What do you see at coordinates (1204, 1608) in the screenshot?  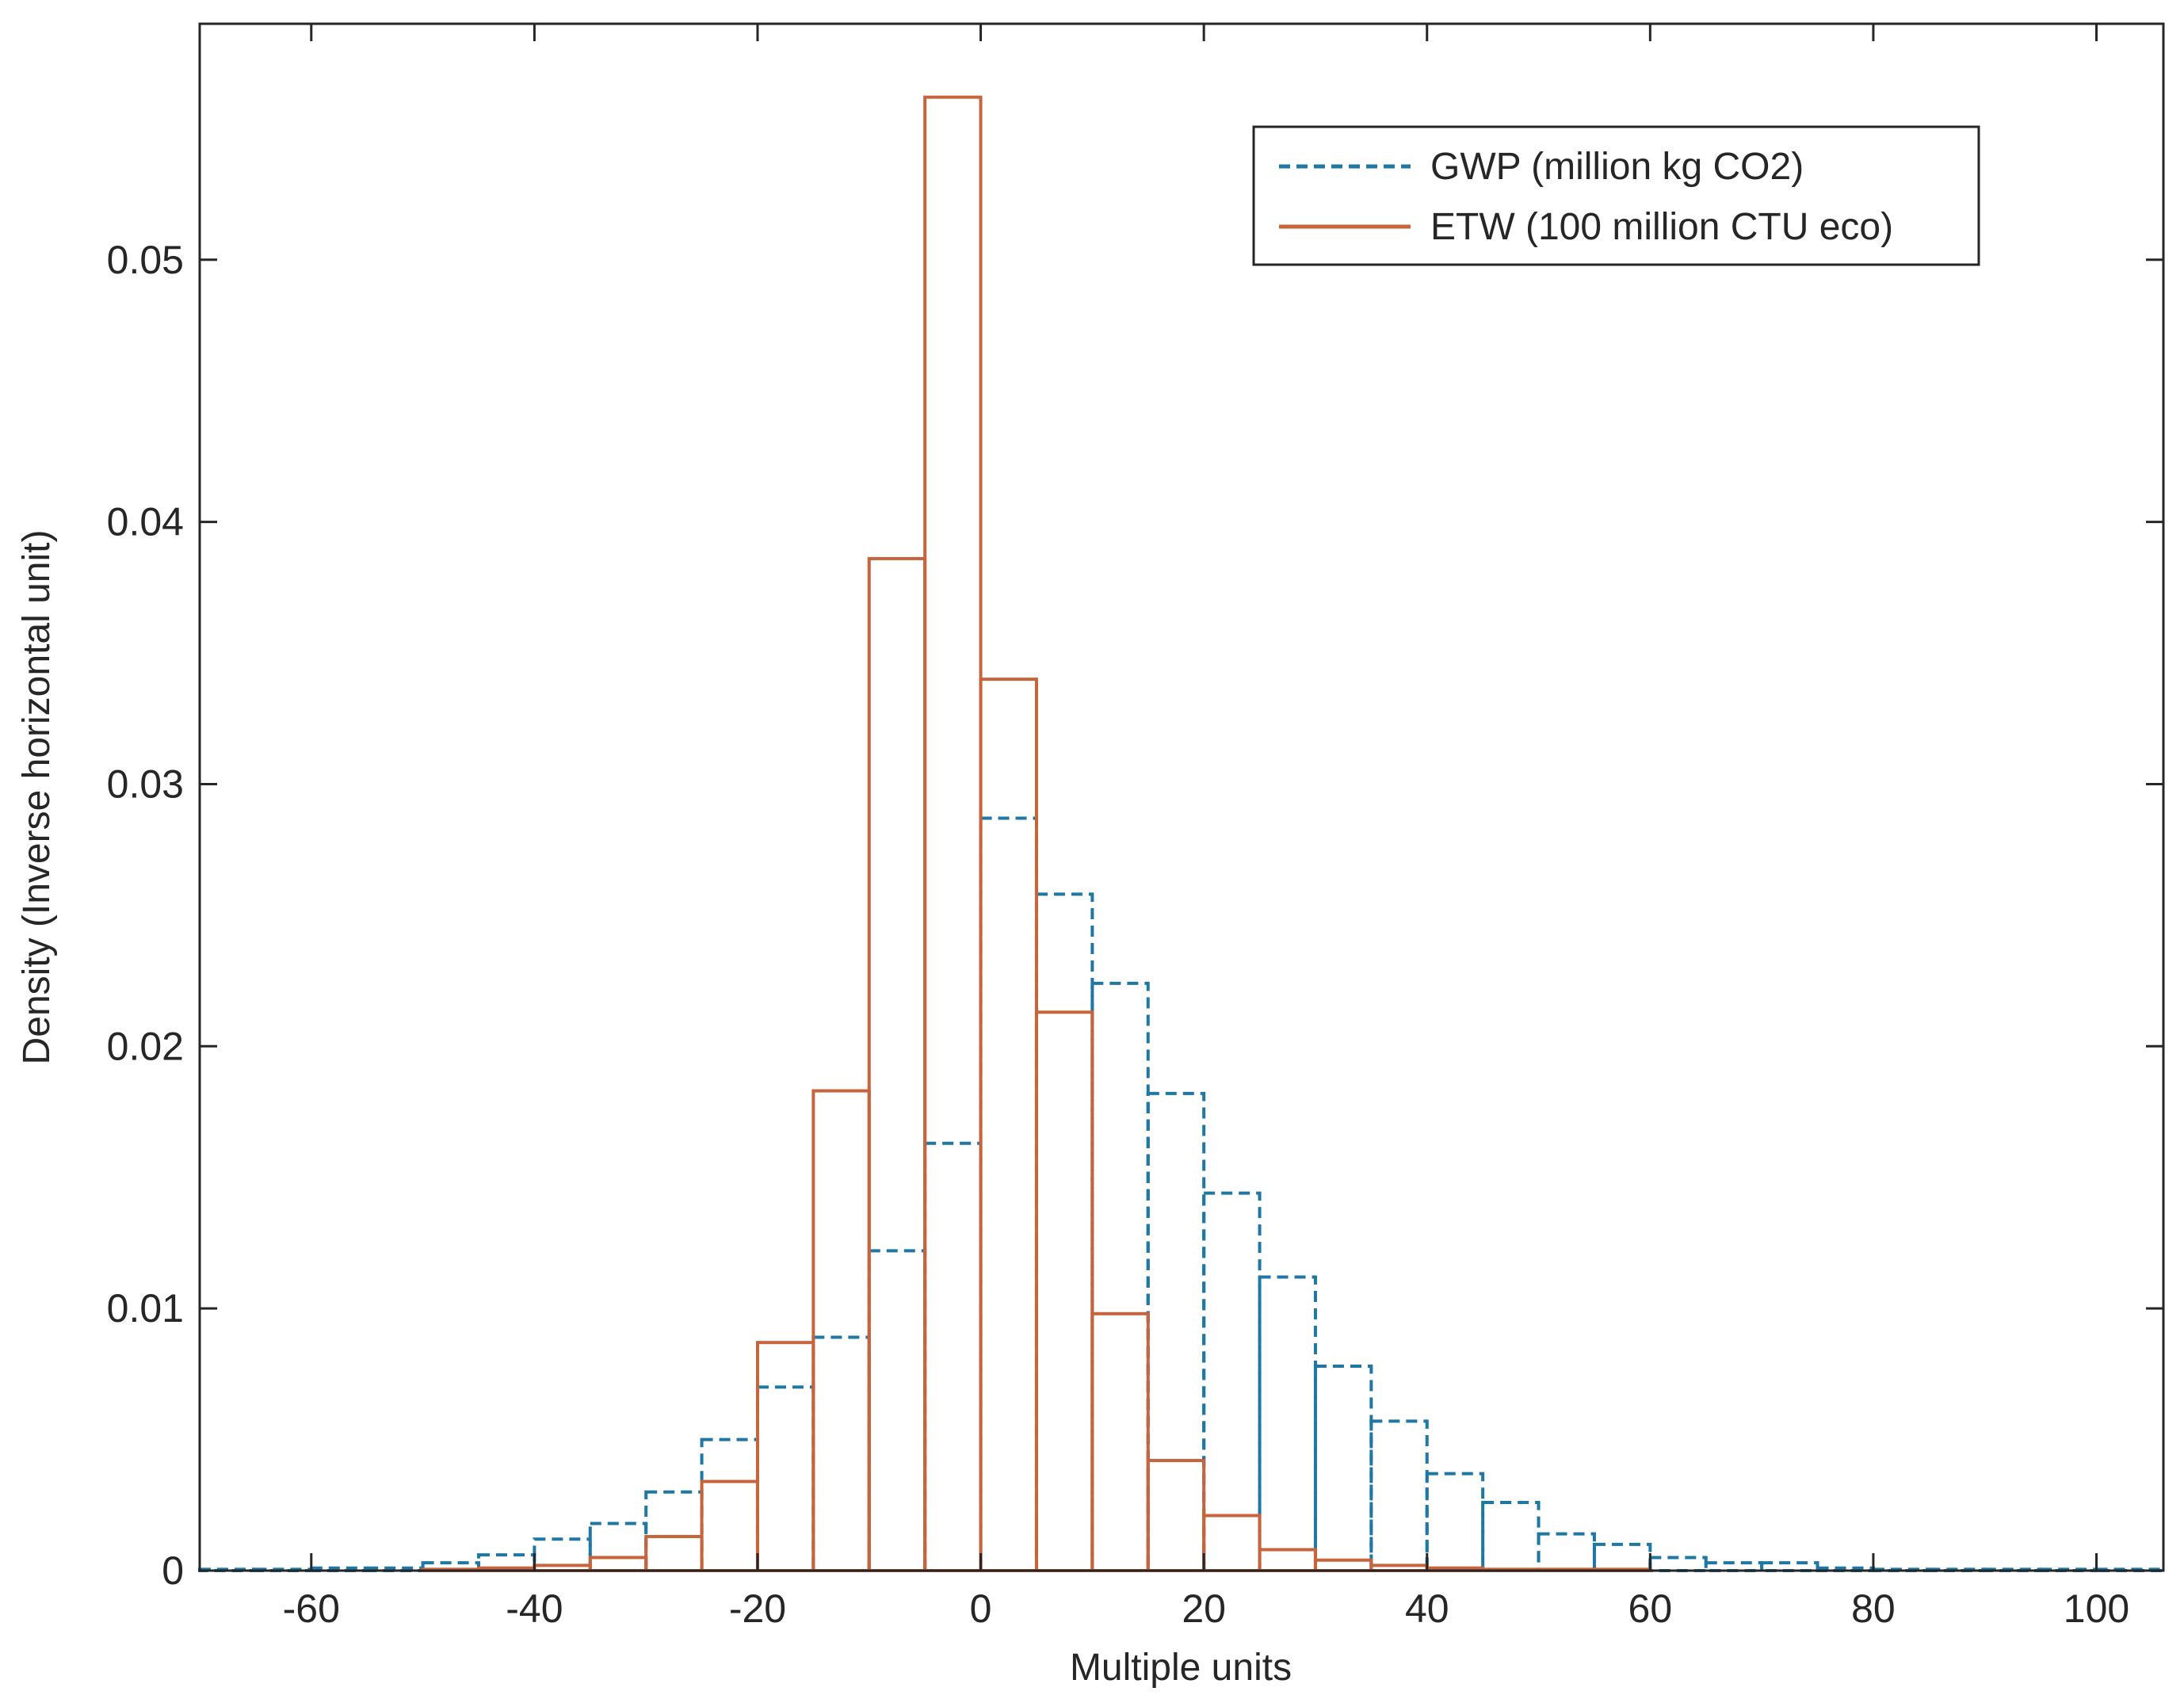 I see `x-tick-label: 20` at bounding box center [1204, 1608].